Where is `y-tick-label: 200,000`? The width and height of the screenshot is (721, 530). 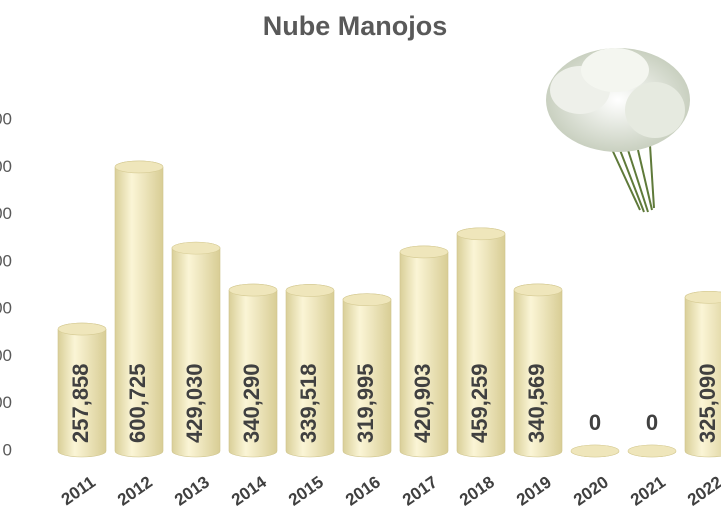 y-tick-label: 200,000 is located at coordinates (6, 355).